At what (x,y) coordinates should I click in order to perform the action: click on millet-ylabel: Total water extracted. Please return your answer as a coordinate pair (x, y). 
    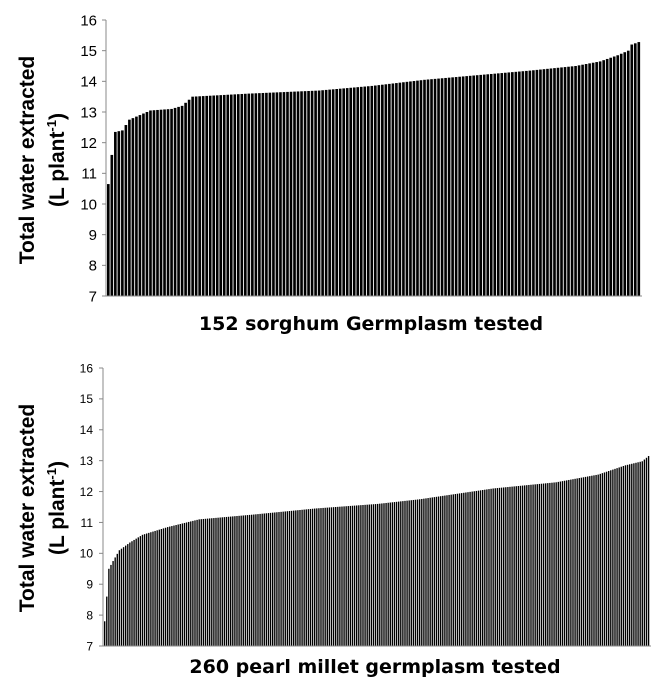
    Looking at the image, I should click on (27, 508).